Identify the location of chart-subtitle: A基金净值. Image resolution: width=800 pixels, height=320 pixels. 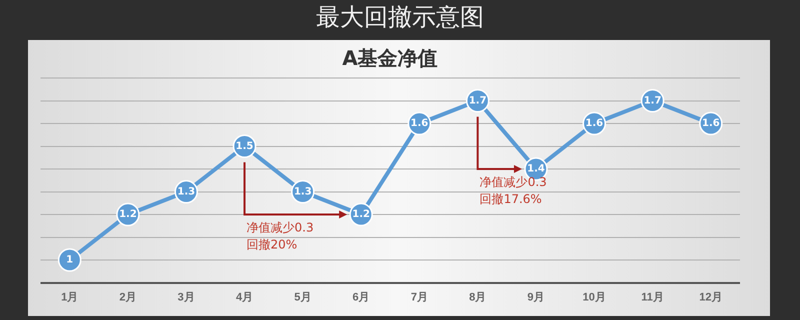
(390, 58).